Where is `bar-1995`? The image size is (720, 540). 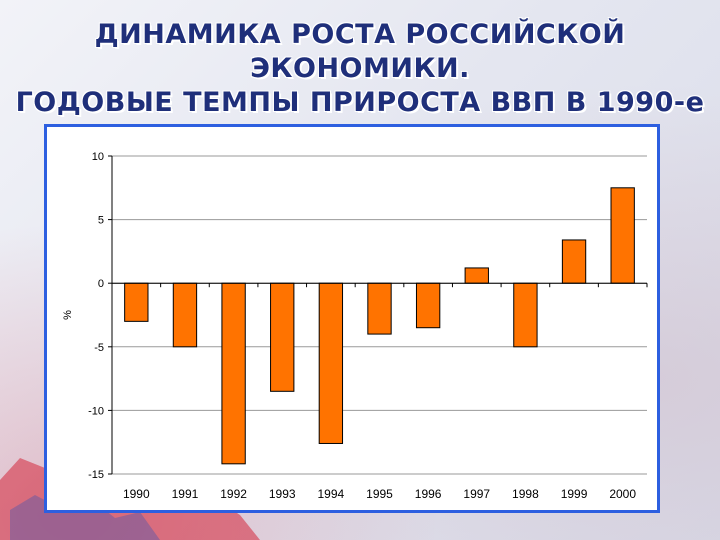 bar-1995 is located at coordinates (379, 308).